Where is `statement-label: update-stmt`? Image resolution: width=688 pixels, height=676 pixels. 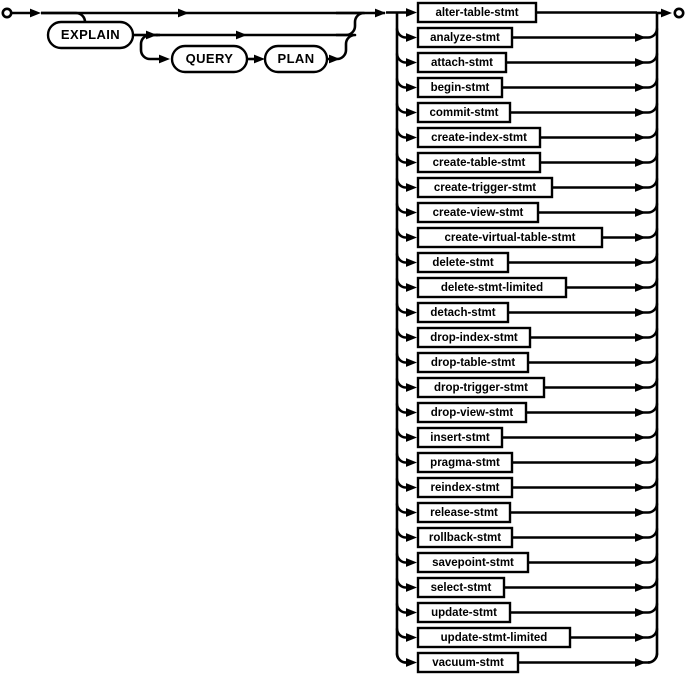 statement-label: update-stmt is located at coordinates (464, 613).